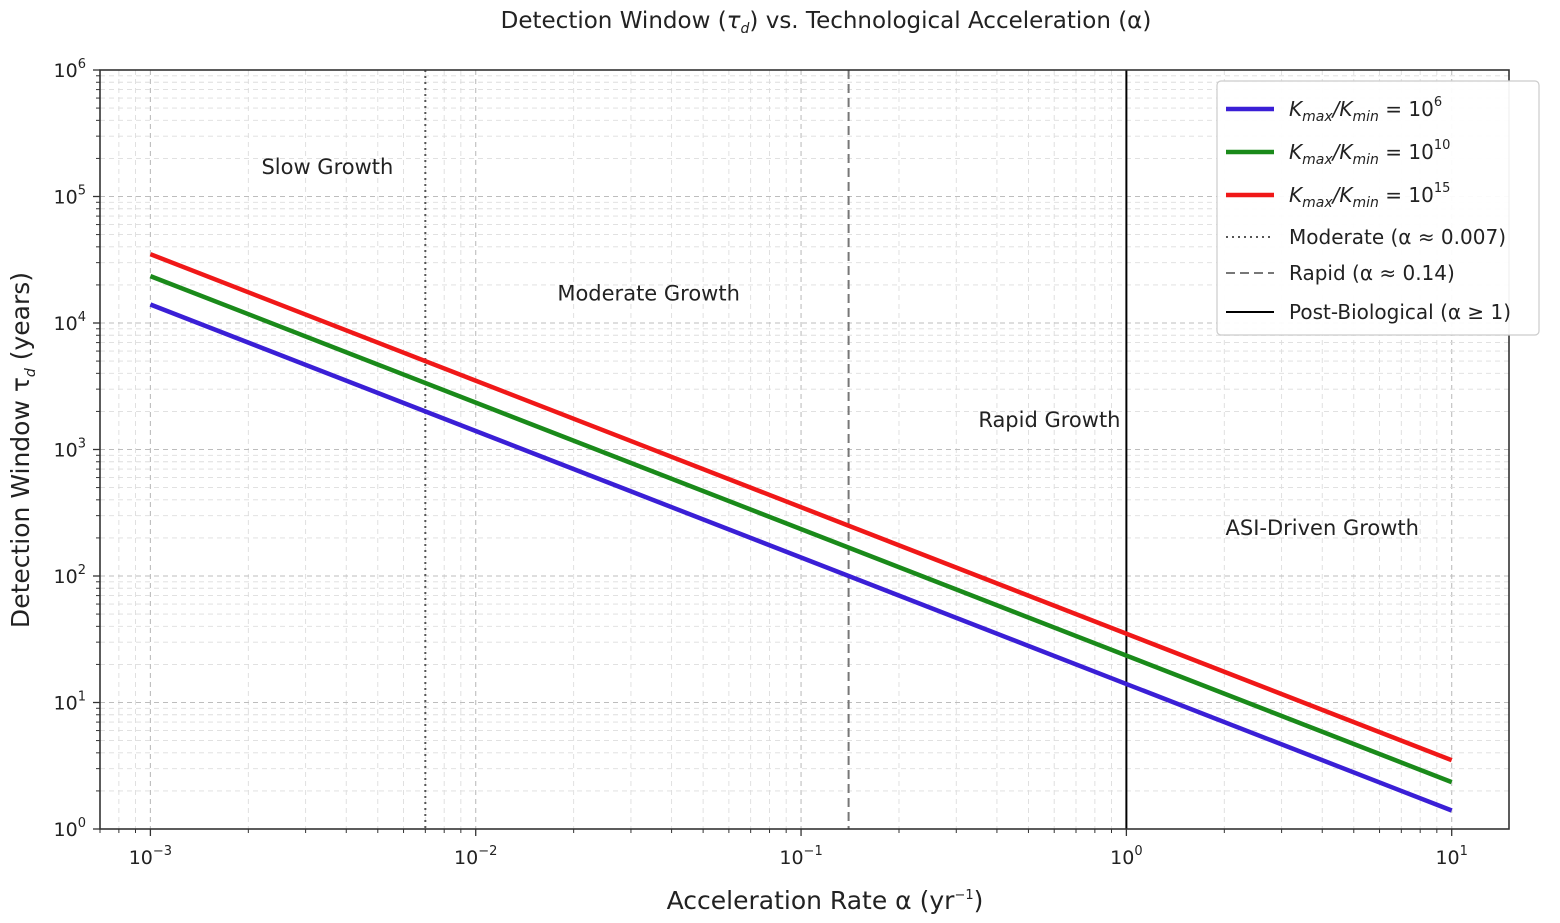 Image resolution: width=1560 pixels, height=923 pixels. I want to click on y-tick-label: 10⁵, so click(70, 196).